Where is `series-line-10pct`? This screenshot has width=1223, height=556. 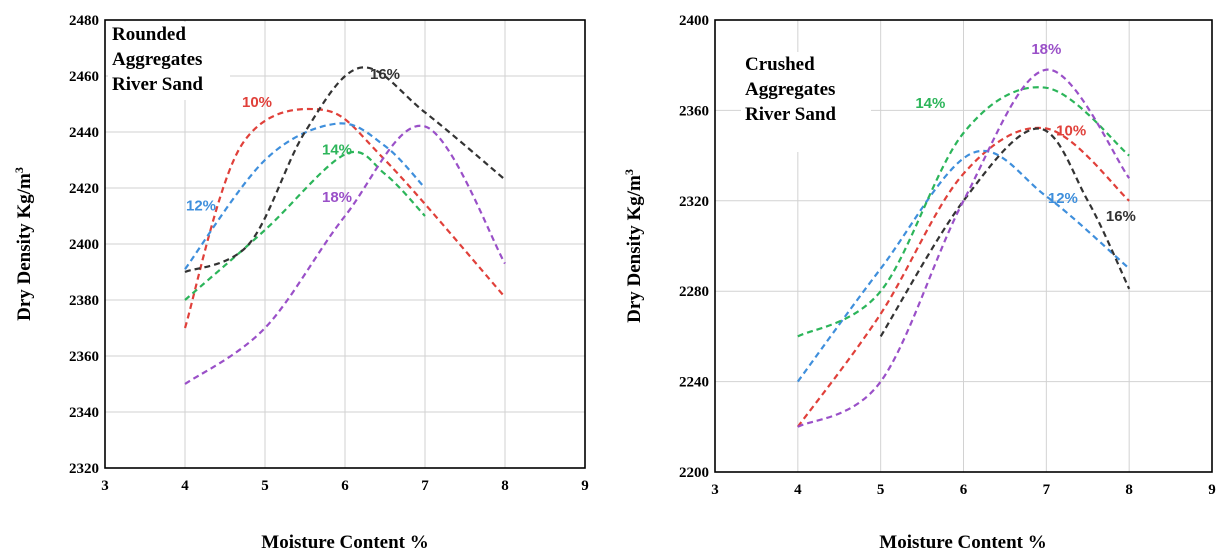 series-line-10pct is located at coordinates (344, 218).